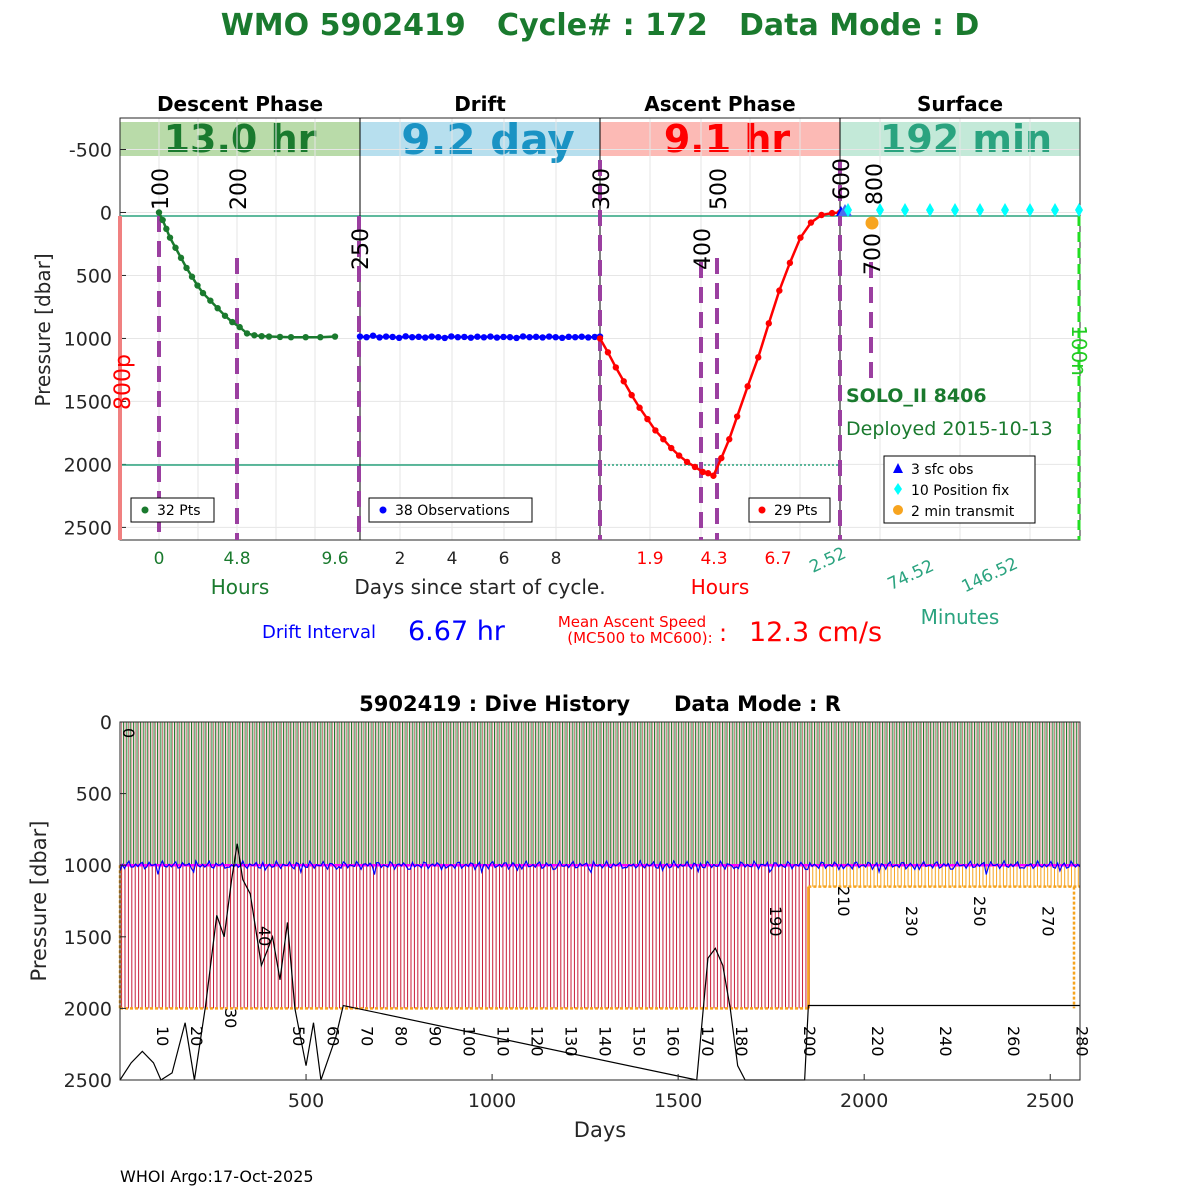  What do you see at coordinates (39, 901) in the screenshot?
I see `bottom-y-axis-label: Pressure [dbar]` at bounding box center [39, 901].